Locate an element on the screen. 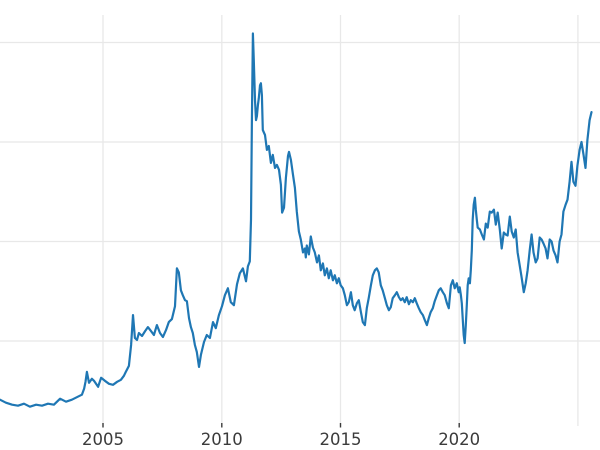 This screenshot has width=600, height=450. x-tick-label: 2005 is located at coordinates (103, 439).